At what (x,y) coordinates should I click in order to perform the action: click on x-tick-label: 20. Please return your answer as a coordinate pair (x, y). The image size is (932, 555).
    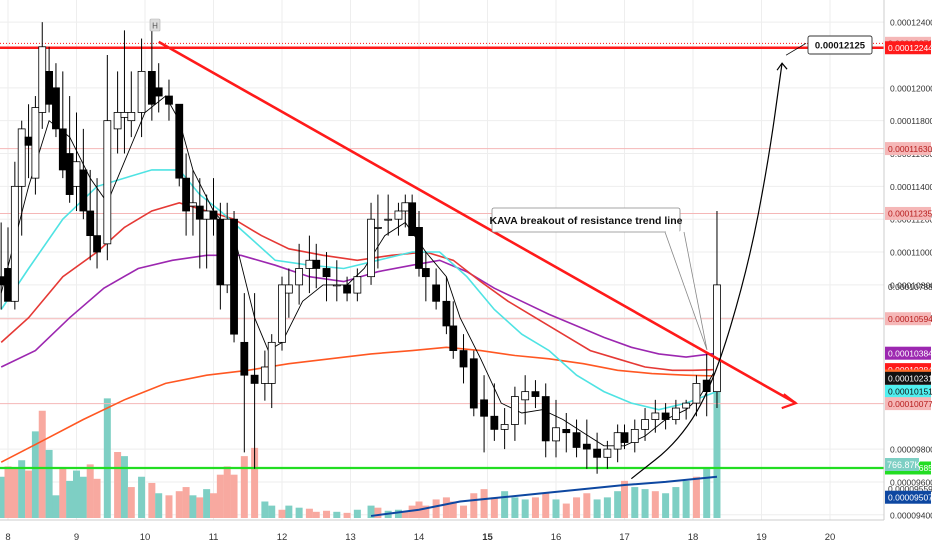
    Looking at the image, I should click on (830, 537).